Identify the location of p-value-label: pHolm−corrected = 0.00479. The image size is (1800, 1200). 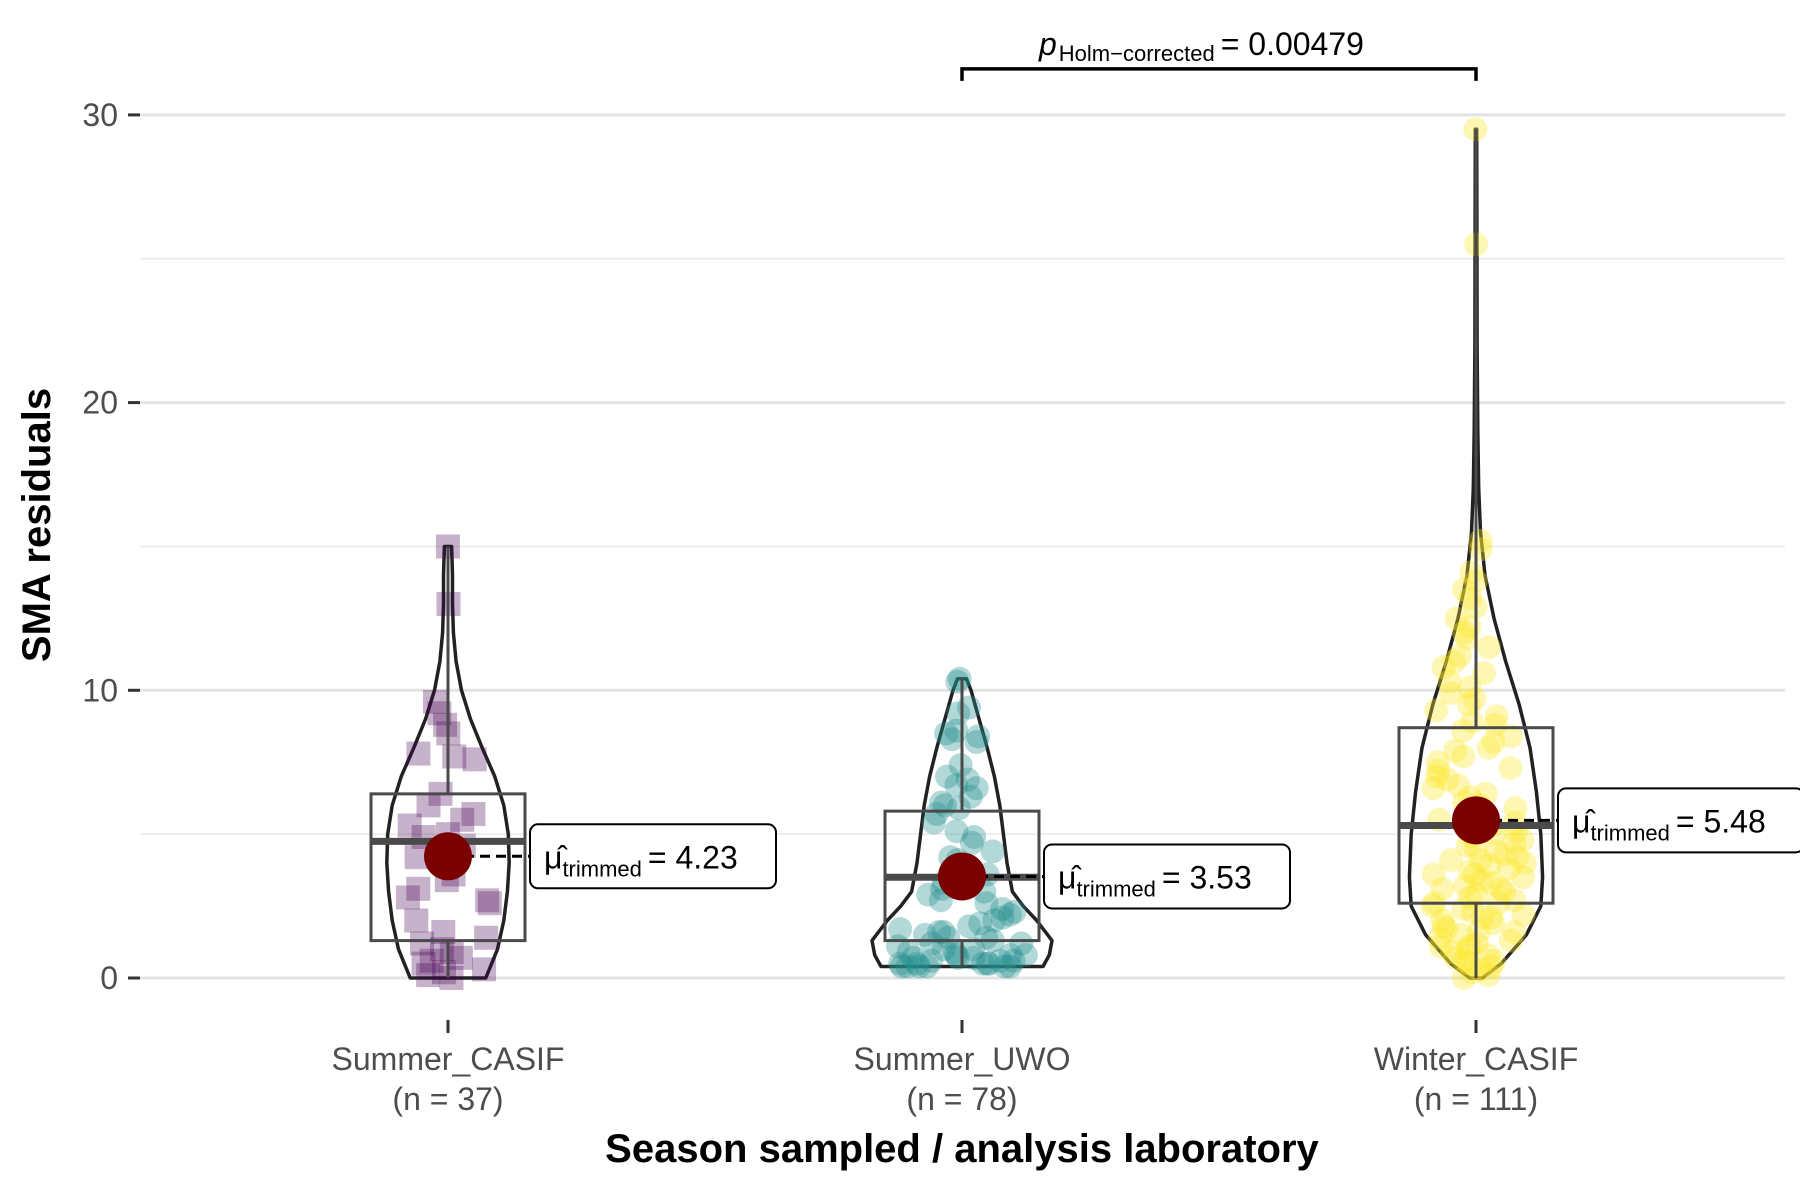
(1201, 46).